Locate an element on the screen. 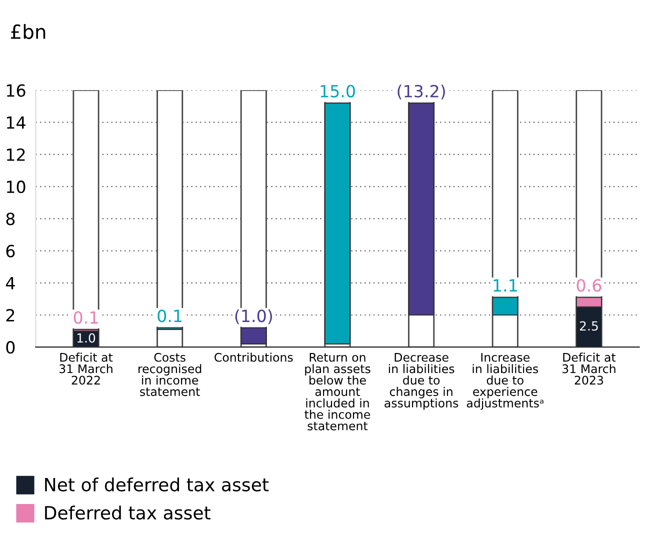 Image resolution: width=649 pixels, height=534 pixels. legend-label: Deferred tax asset is located at coordinates (127, 513).